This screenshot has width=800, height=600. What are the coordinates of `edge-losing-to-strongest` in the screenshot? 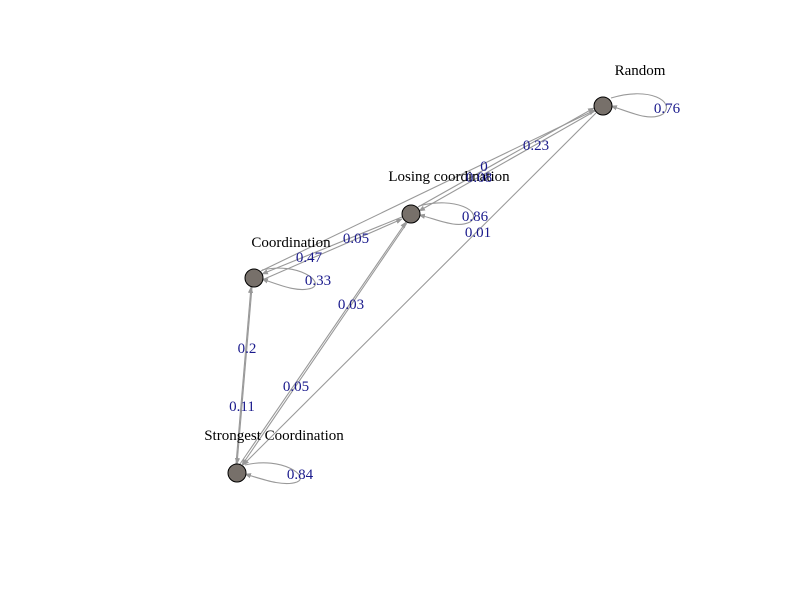 It's located at (324, 344).